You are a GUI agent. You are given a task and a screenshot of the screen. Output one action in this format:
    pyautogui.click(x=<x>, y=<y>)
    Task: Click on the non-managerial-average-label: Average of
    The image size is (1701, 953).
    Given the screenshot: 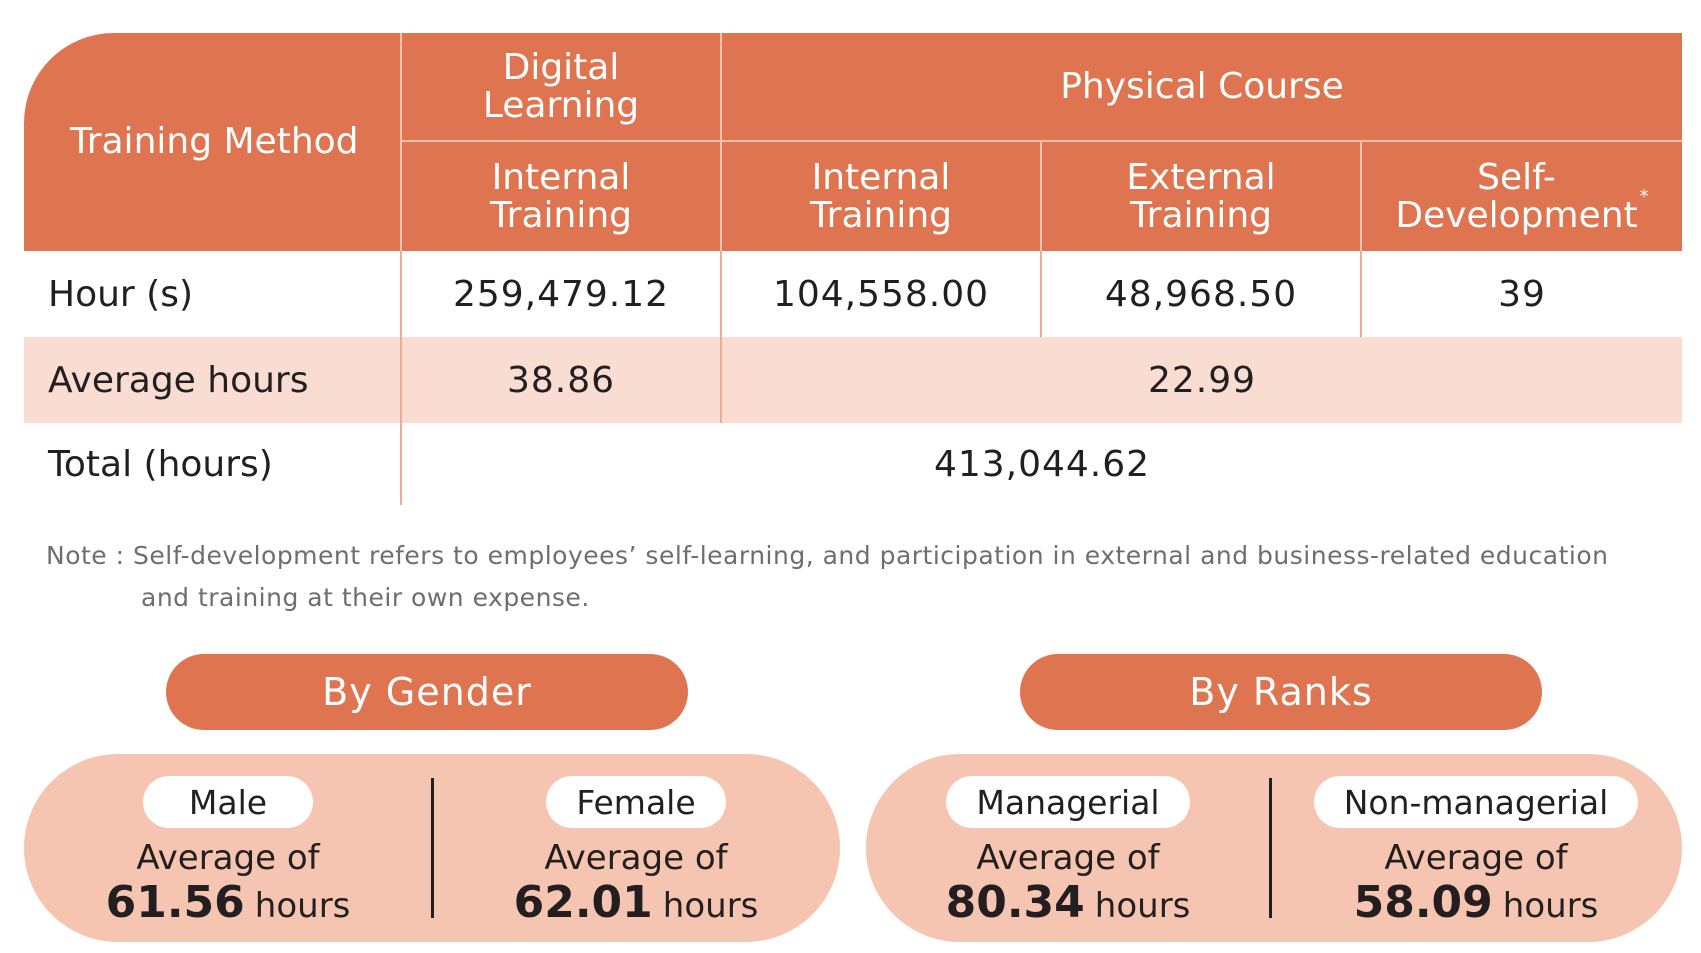 What is the action you would take?
    pyautogui.click(x=1476, y=858)
    